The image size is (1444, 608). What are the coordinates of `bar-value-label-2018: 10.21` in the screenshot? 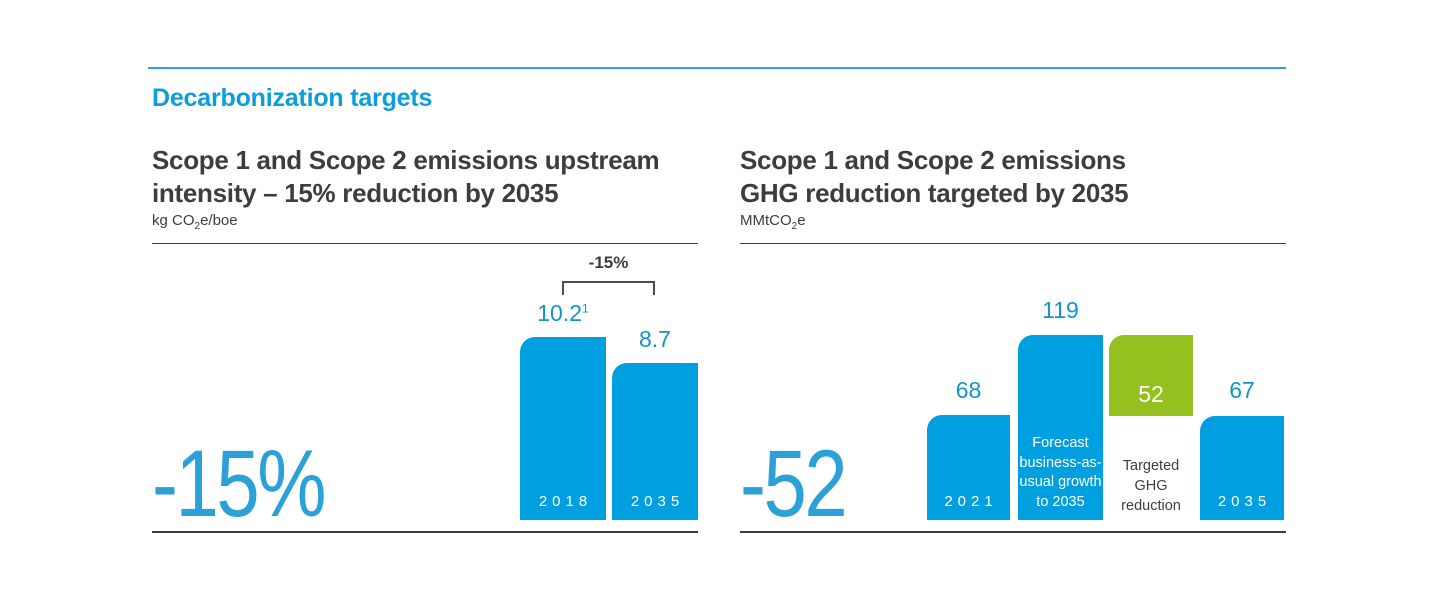 It's located at (563, 313).